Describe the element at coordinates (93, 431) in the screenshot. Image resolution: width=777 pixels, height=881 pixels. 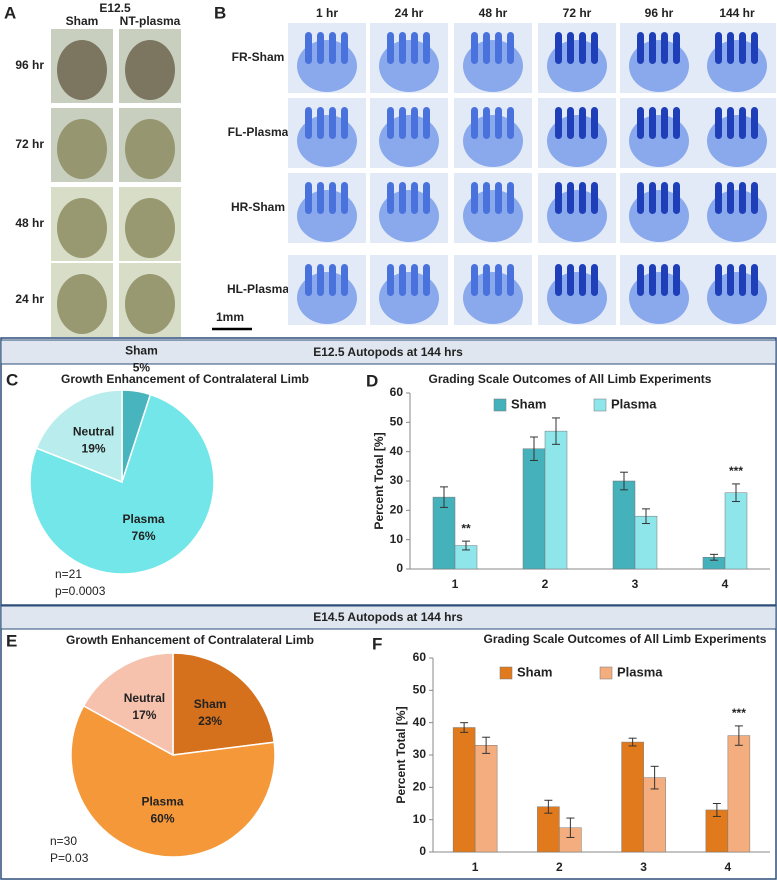
I see `slice-label: Neutral` at that location.